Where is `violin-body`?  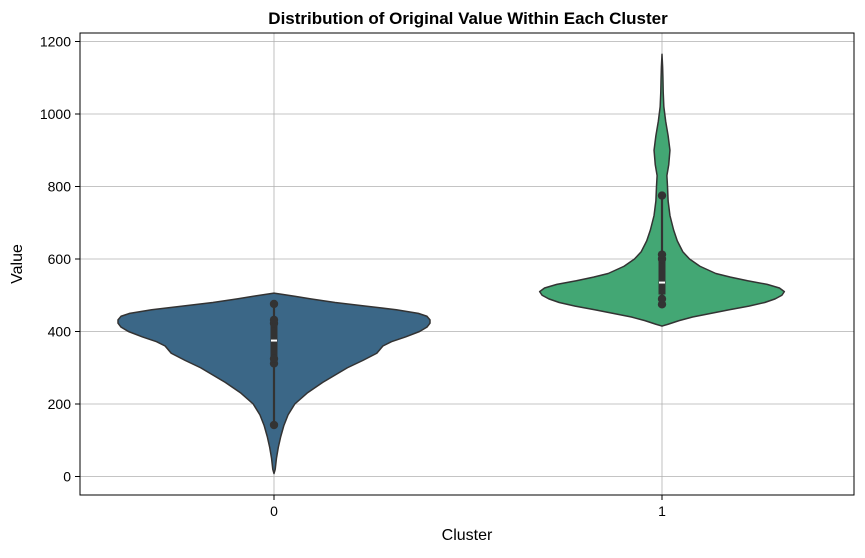 violin-body is located at coordinates (662, 190).